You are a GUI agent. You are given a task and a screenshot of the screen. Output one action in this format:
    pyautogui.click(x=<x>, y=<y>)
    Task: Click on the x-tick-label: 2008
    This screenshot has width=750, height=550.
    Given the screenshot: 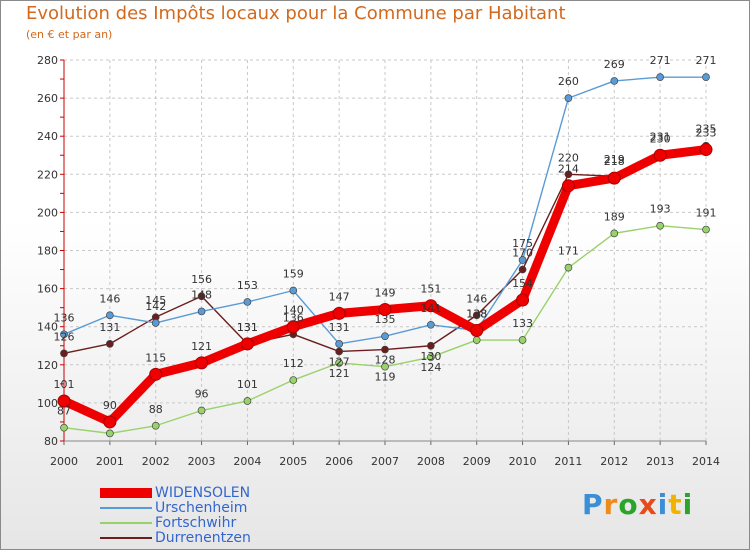 What is the action you would take?
    pyautogui.click(x=431, y=461)
    